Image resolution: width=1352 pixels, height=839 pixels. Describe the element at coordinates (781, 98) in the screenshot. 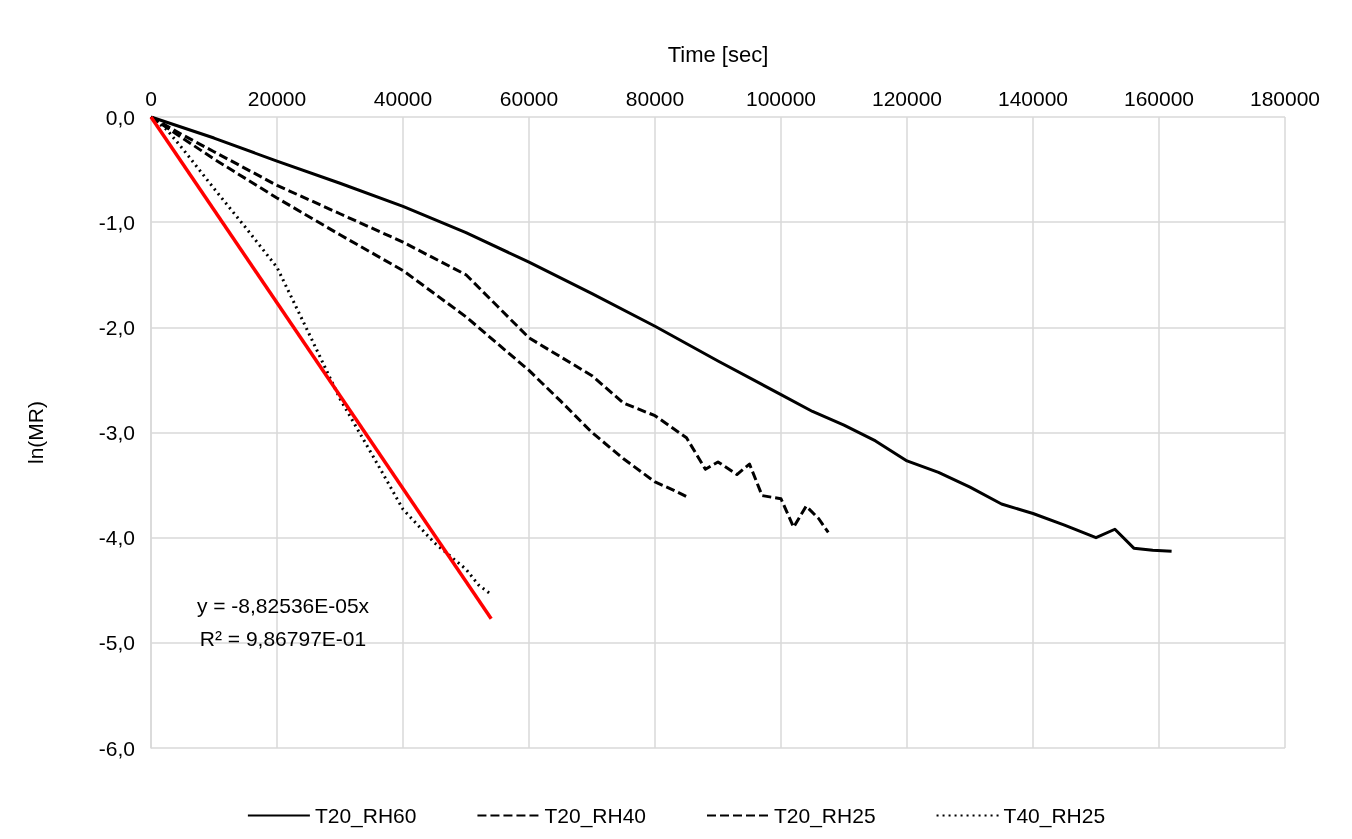

I see `x-tick-label: 100000` at that location.